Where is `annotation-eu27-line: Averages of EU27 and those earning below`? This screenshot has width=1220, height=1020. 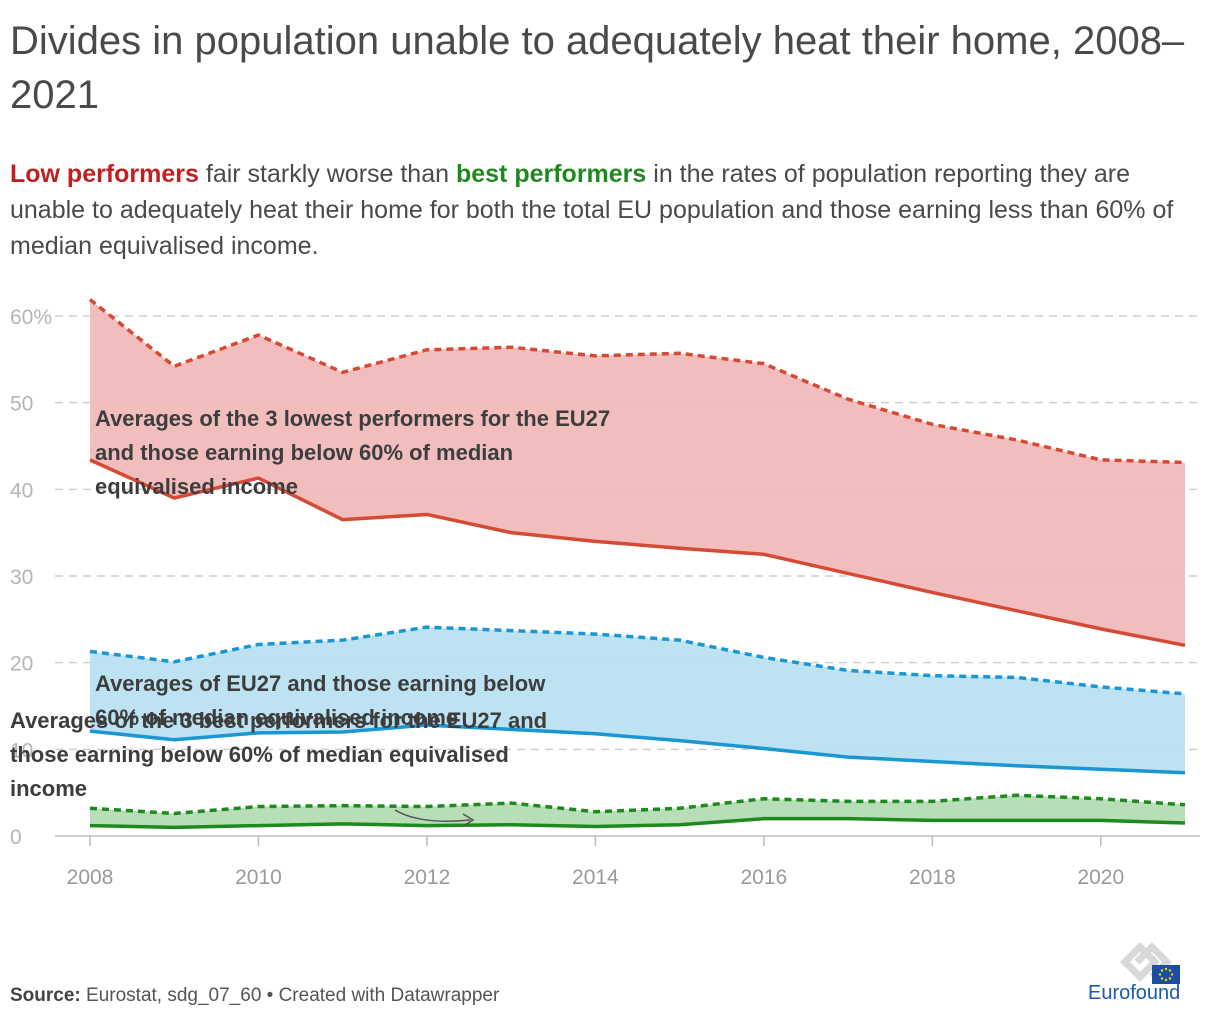
annotation-eu27-line: Averages of EU27 and those earning below is located at coordinates (320, 683).